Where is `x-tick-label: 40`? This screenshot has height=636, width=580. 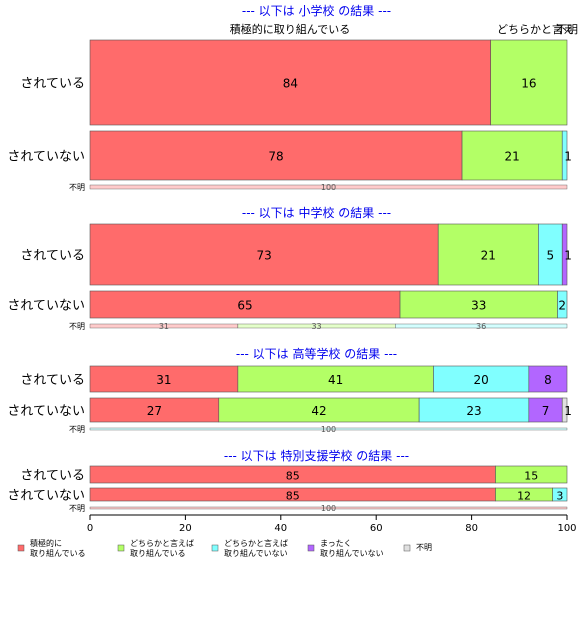
x-tick-label: 40 is located at coordinates (280, 528).